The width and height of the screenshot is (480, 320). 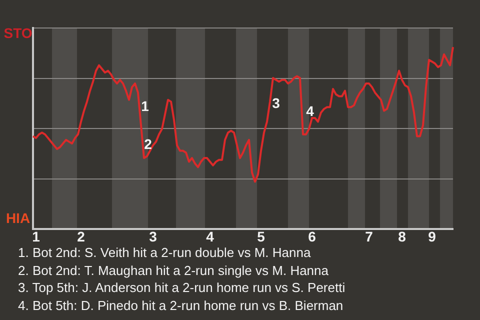 I want to click on text: 2. Bot 2nd: T. Maughan hit a 2-run single vs M. Hanna, so click(x=174, y=270).